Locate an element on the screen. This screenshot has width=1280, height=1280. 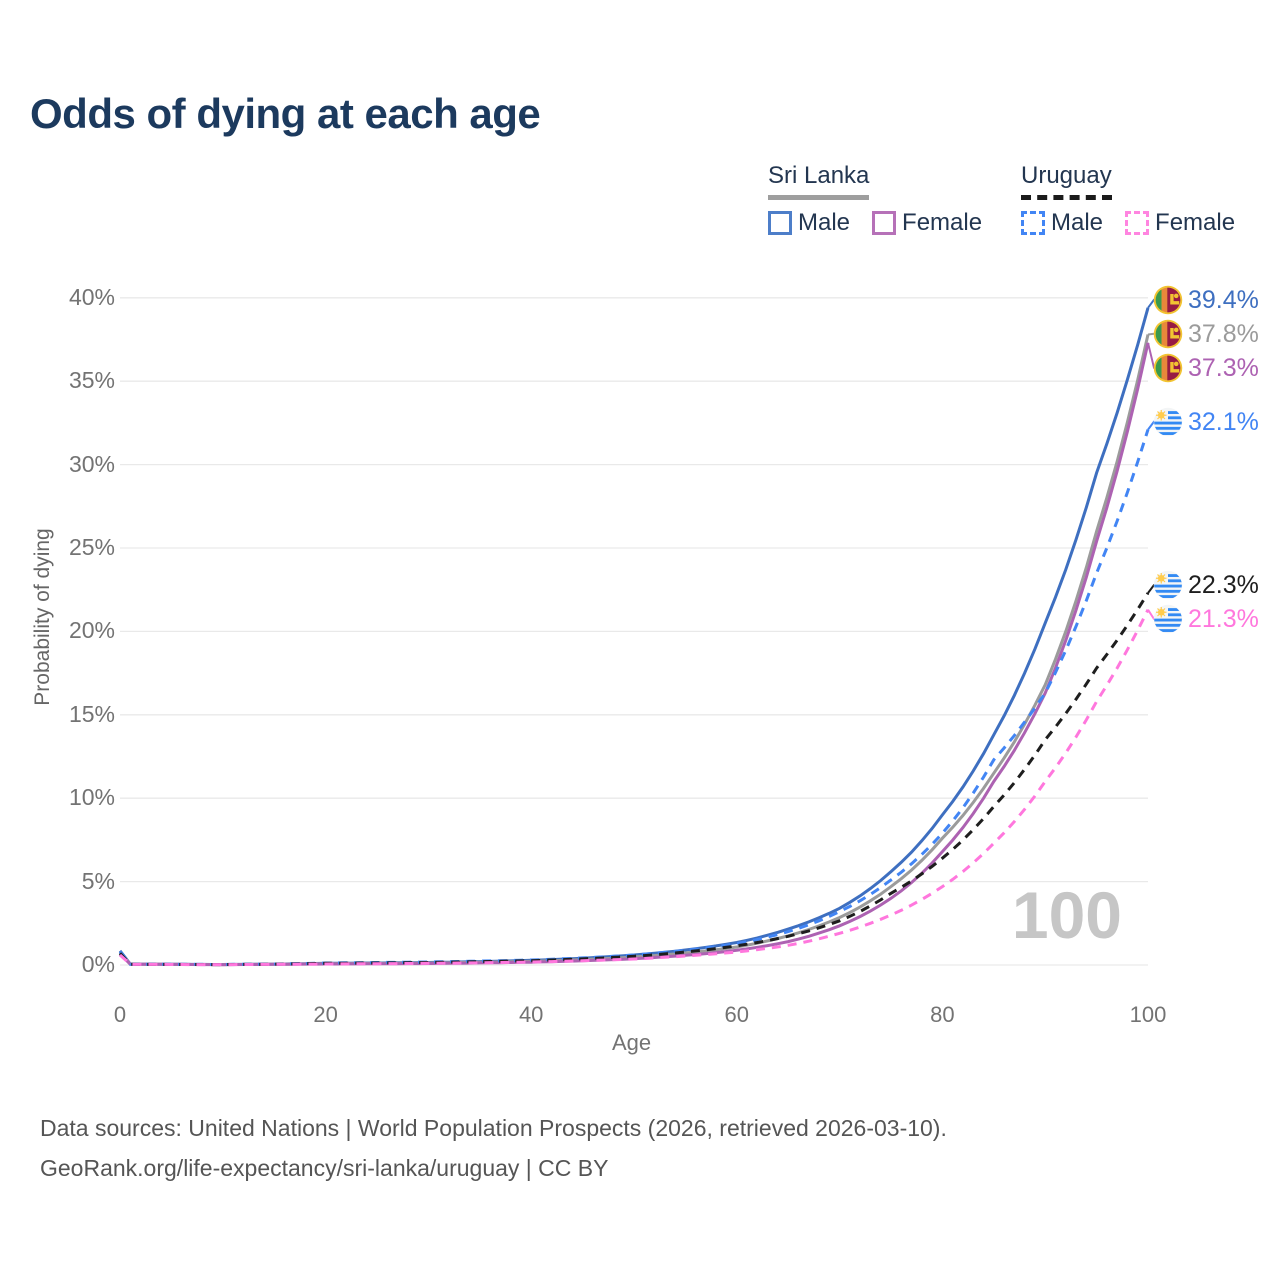
x-tick-label: 60 is located at coordinates (737, 1014).